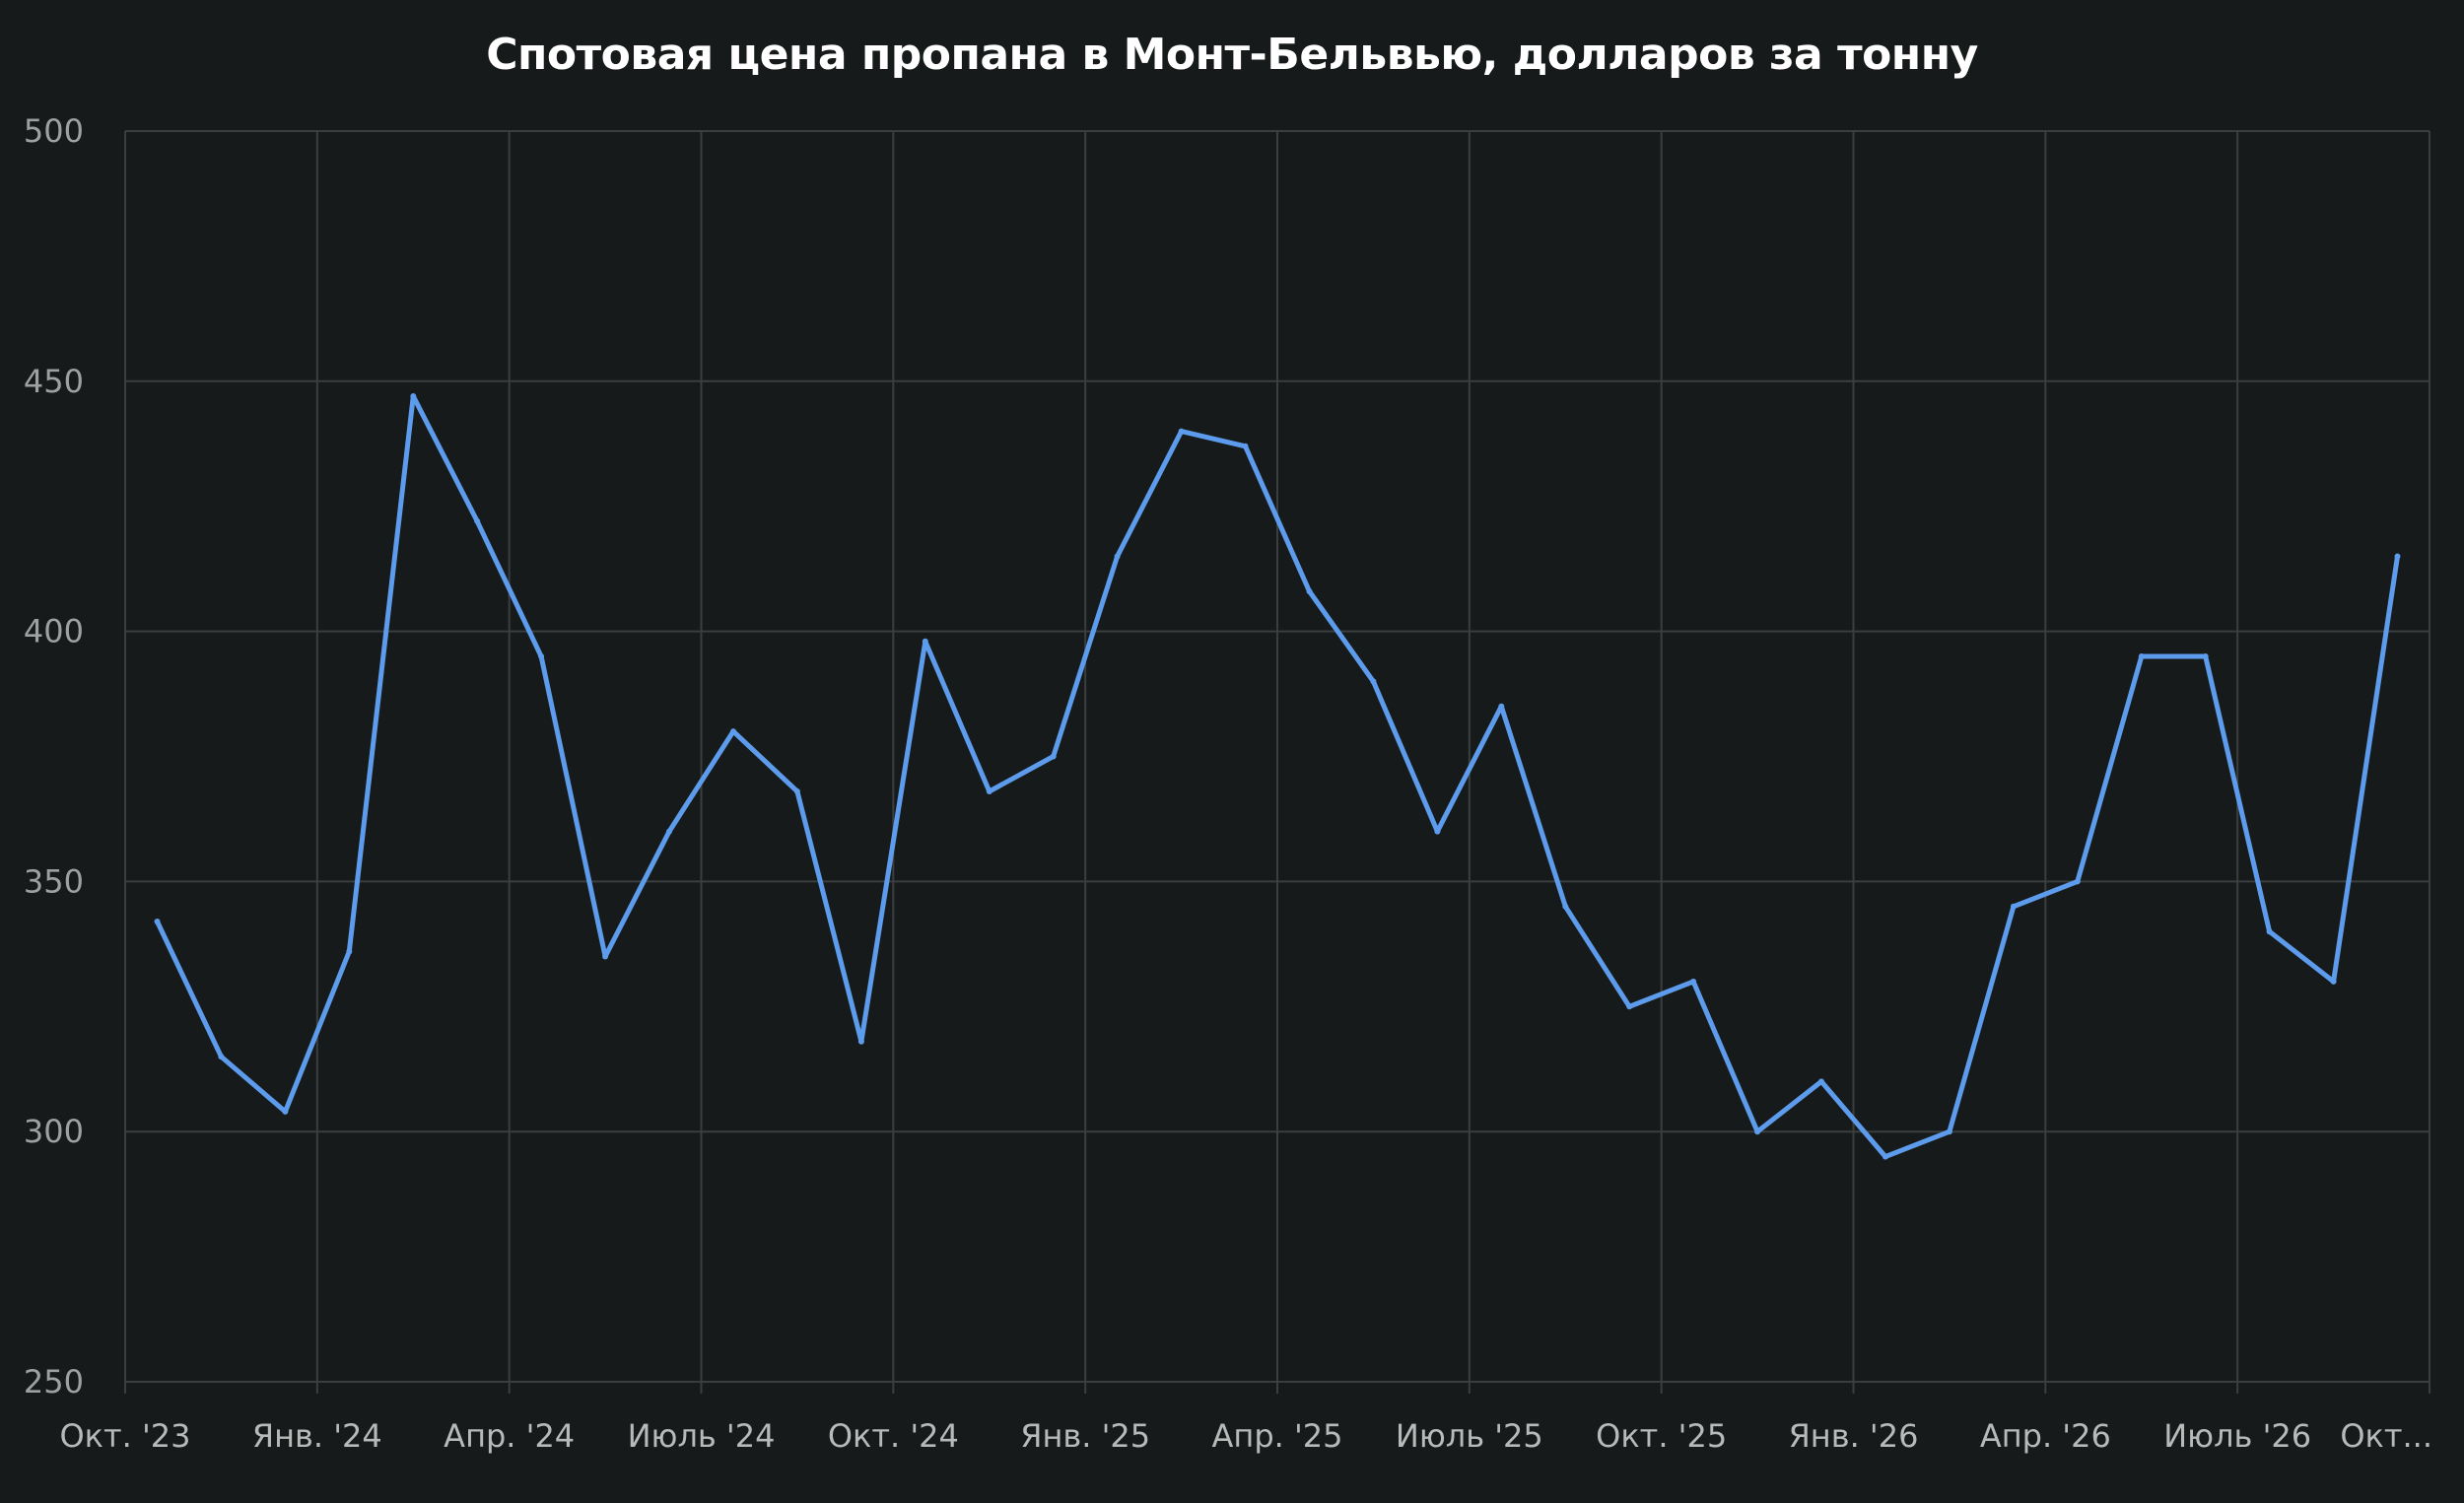 This screenshot has width=2464, height=1503. I want to click on x-tick-label: Янв. '25, so click(1085, 1436).